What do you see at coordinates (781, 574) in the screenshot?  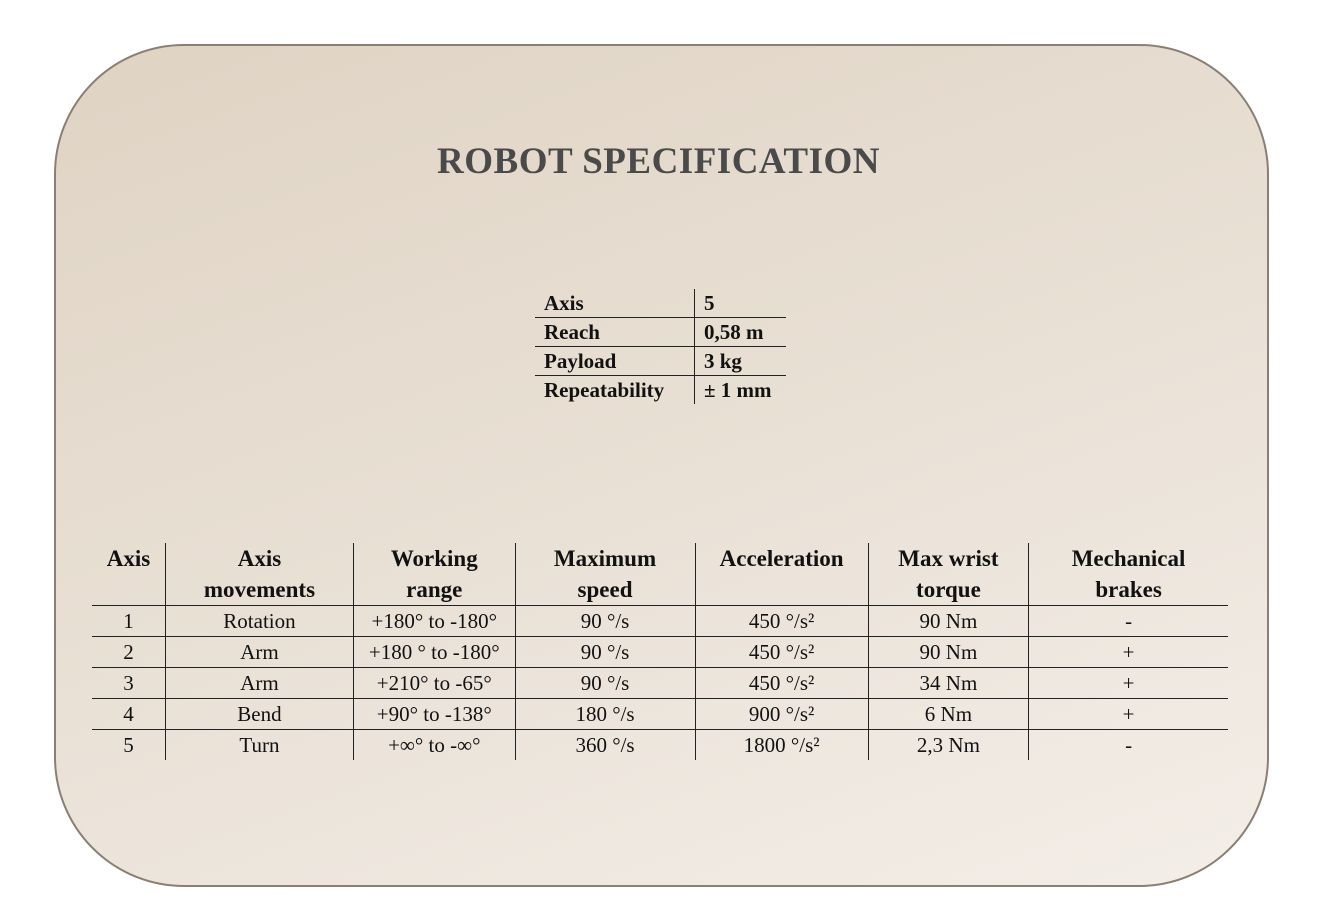 I see `column-header: Acceleration` at bounding box center [781, 574].